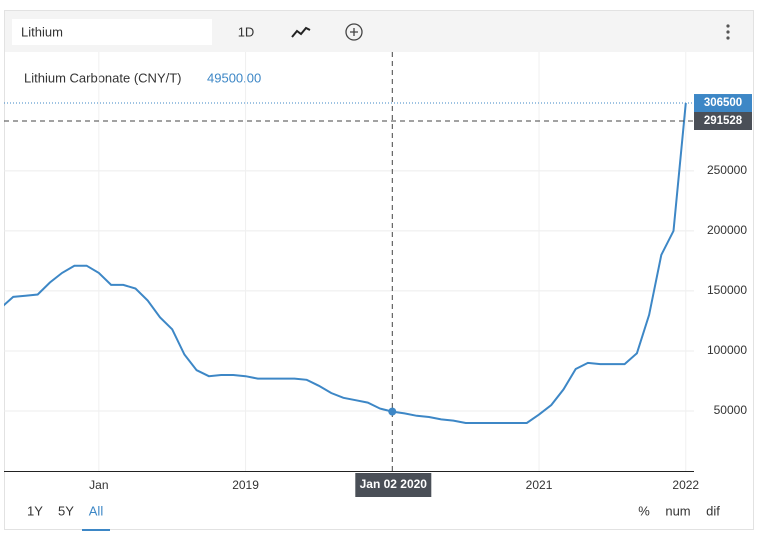 This screenshot has width=770, height=546. Describe the element at coordinates (685, 485) in the screenshot. I see `x-tick-label: 2022` at that location.